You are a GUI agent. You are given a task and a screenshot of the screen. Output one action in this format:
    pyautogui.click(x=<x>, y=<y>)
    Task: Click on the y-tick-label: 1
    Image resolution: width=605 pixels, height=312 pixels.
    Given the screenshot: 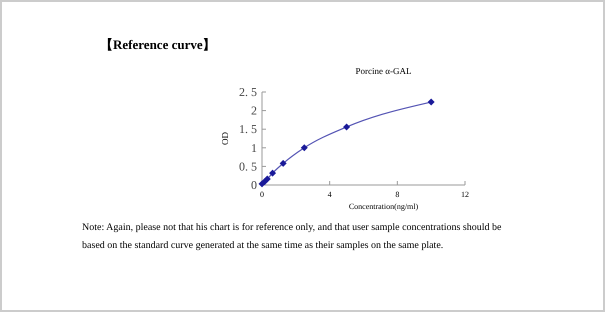 What is the action you would take?
    pyautogui.click(x=254, y=147)
    